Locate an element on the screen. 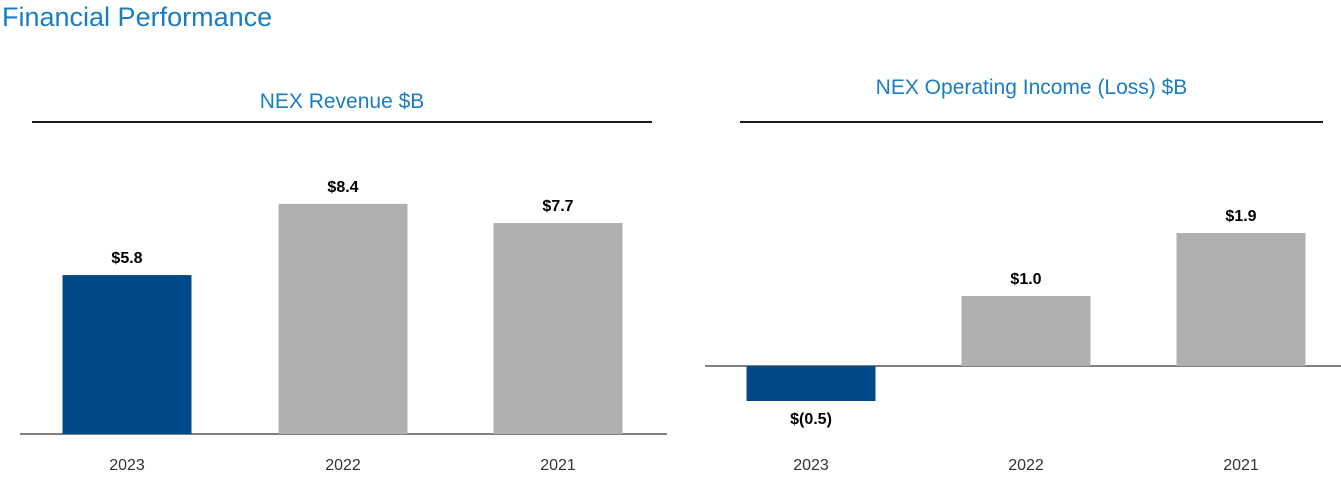 The image size is (1341, 479). revenue-tick-label-2021: 2021 is located at coordinates (558, 465).